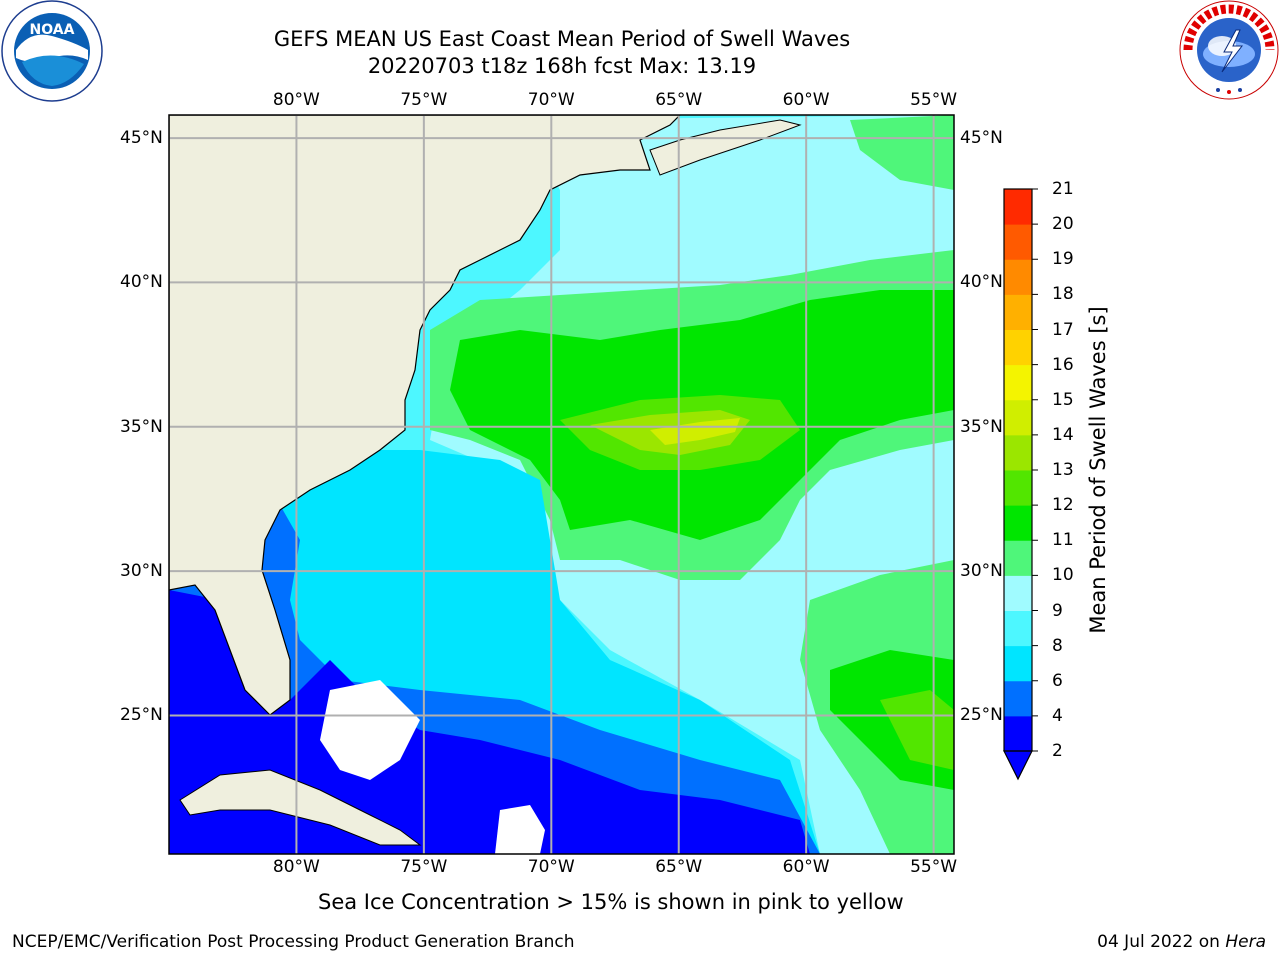 The height and width of the screenshot is (960, 1280). What do you see at coordinates (1063, 540) in the screenshot?
I see `colorbar-tick-label: 11` at bounding box center [1063, 540].